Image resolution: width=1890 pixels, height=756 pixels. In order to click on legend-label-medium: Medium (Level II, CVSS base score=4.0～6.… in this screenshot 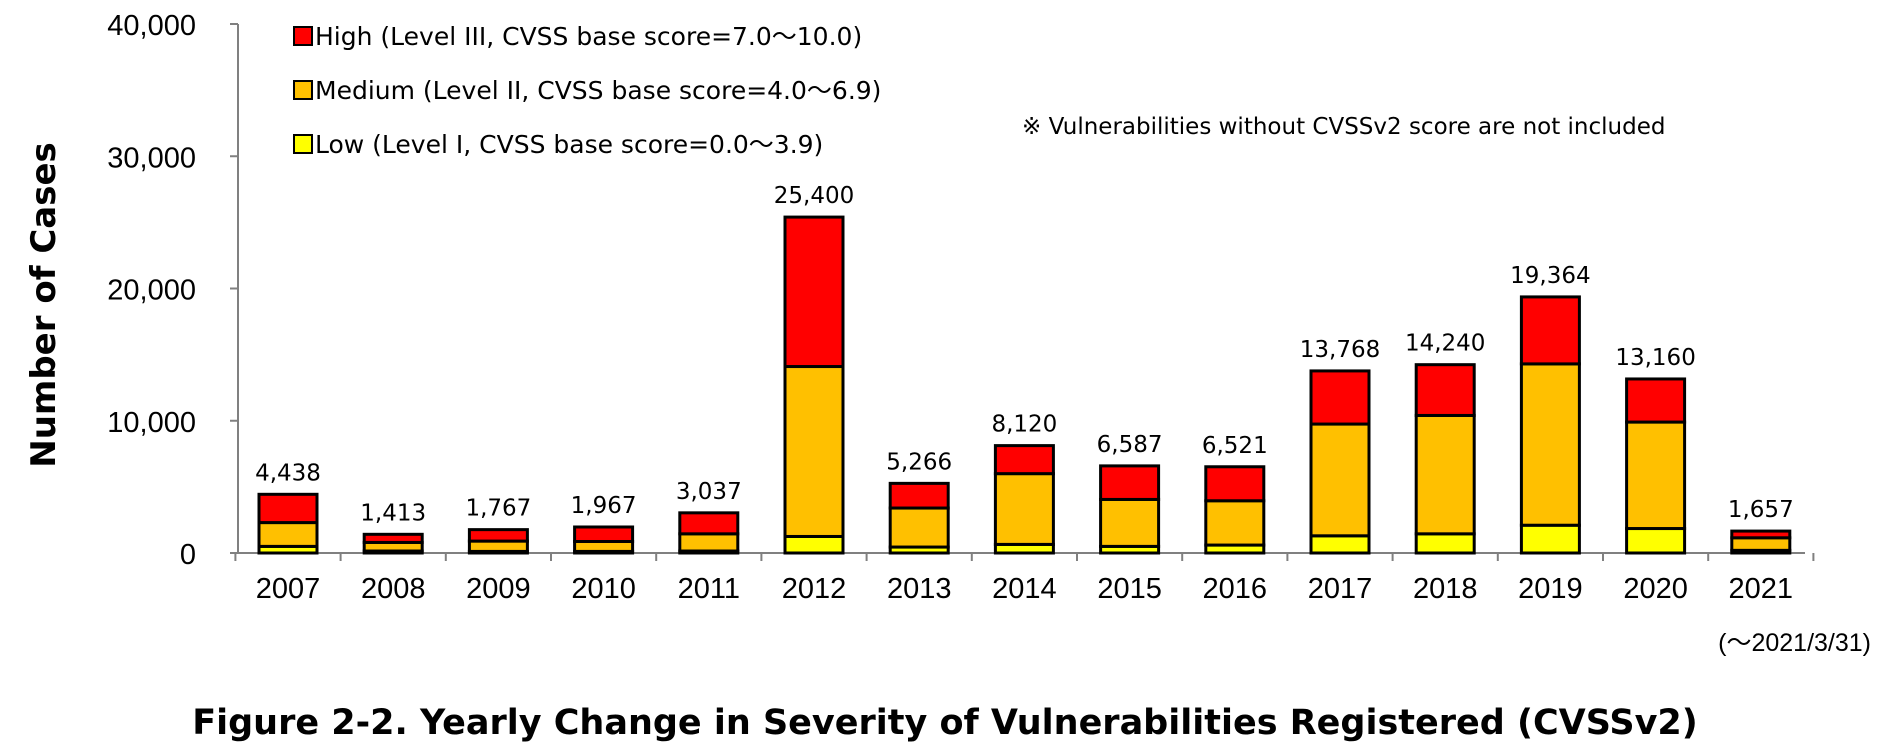, I will do `click(598, 90)`.